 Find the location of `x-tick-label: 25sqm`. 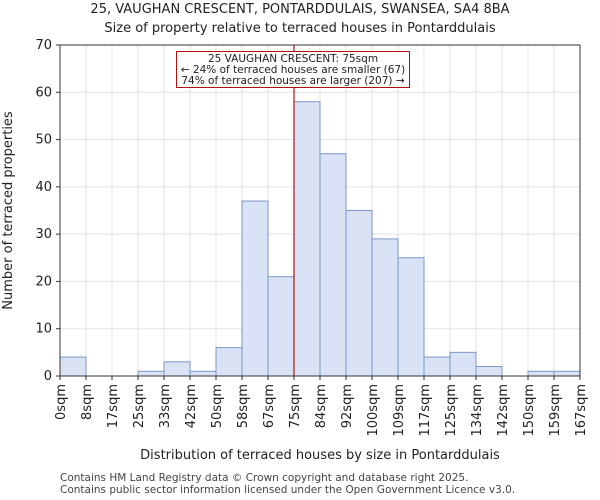

x-tick-label: 25sqm is located at coordinates (139, 406).